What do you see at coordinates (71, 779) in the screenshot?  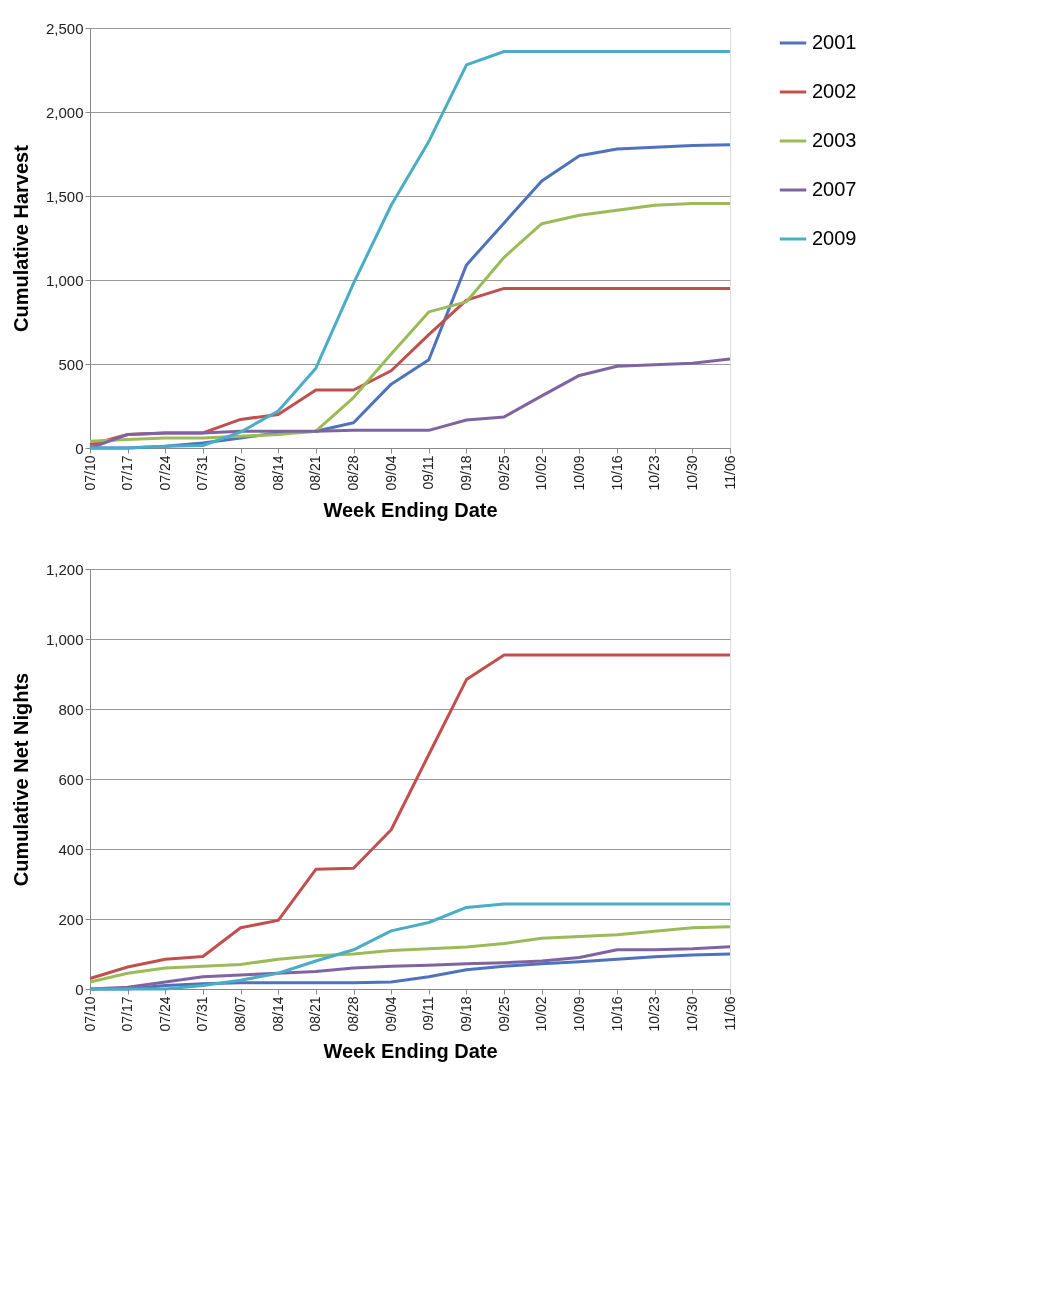 I see `y-tick-label: 600` at bounding box center [71, 779].